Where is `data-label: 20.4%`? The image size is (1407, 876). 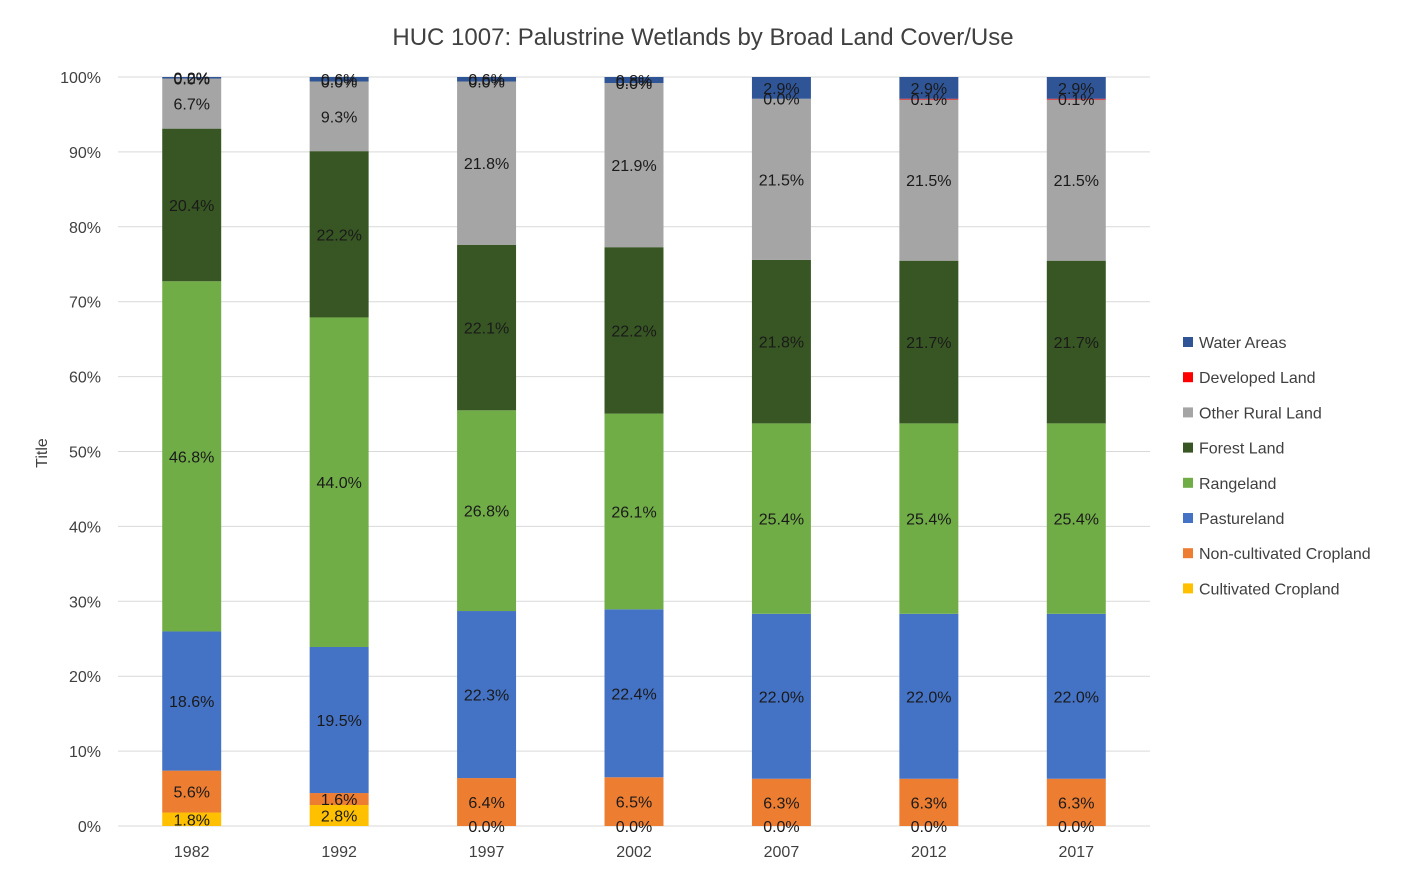 data-label: 20.4% is located at coordinates (191, 206).